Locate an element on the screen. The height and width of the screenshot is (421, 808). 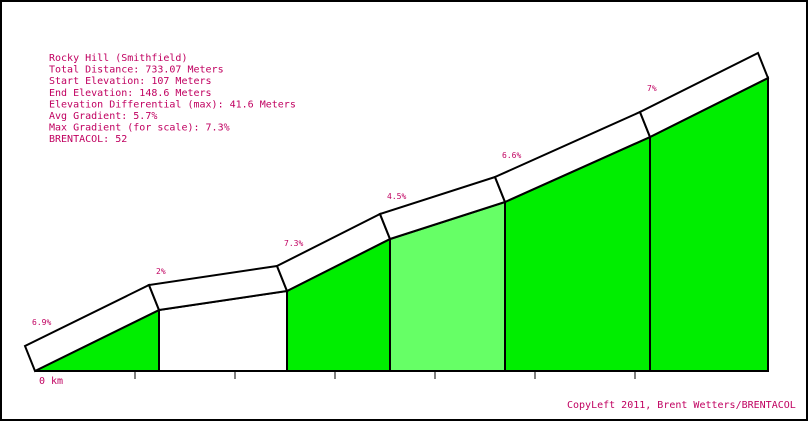
segment-5-gradient-label: 6.6% is located at coordinates (511, 155).